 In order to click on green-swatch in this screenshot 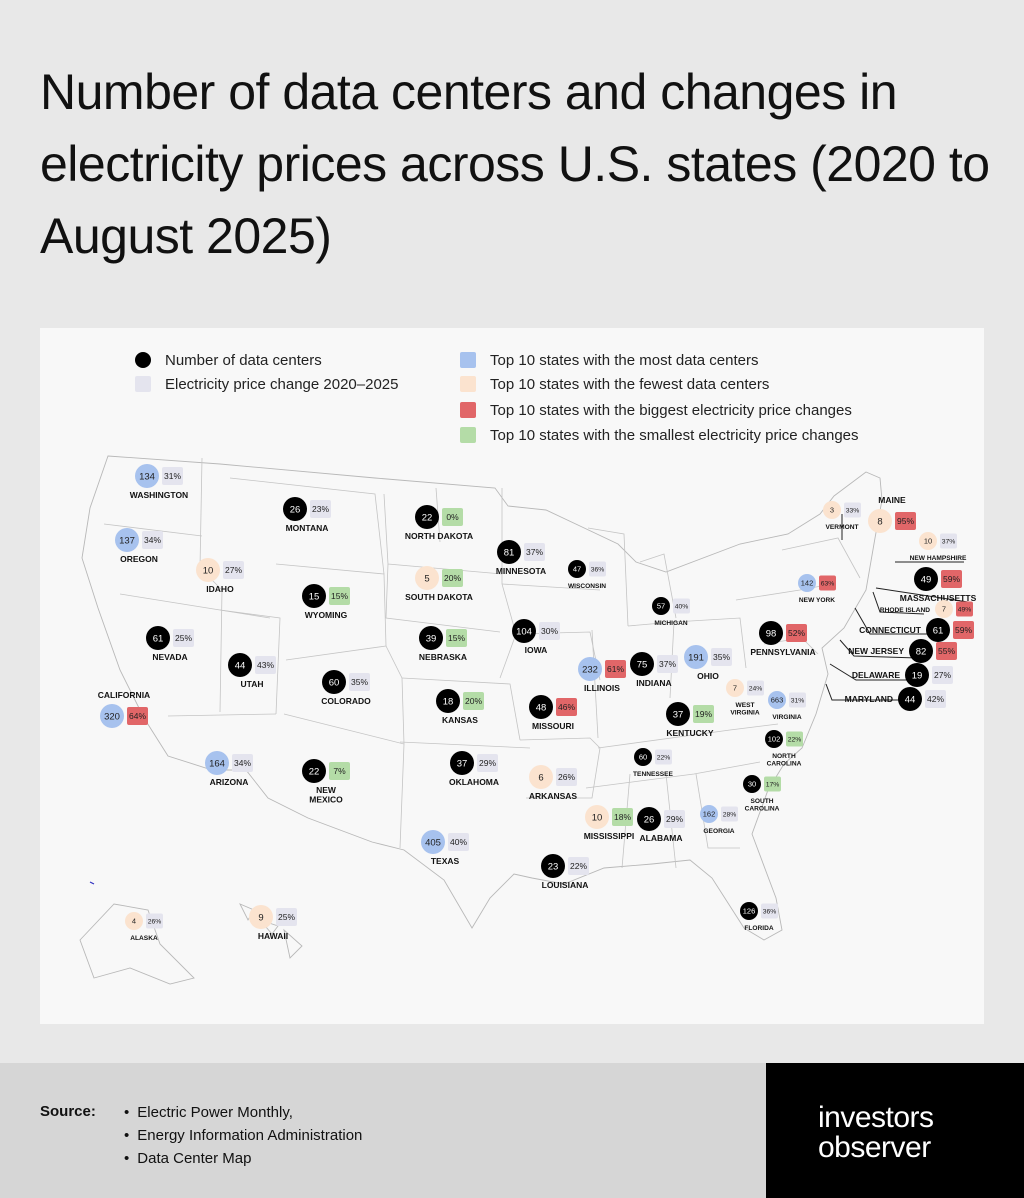, I will do `click(468, 435)`.